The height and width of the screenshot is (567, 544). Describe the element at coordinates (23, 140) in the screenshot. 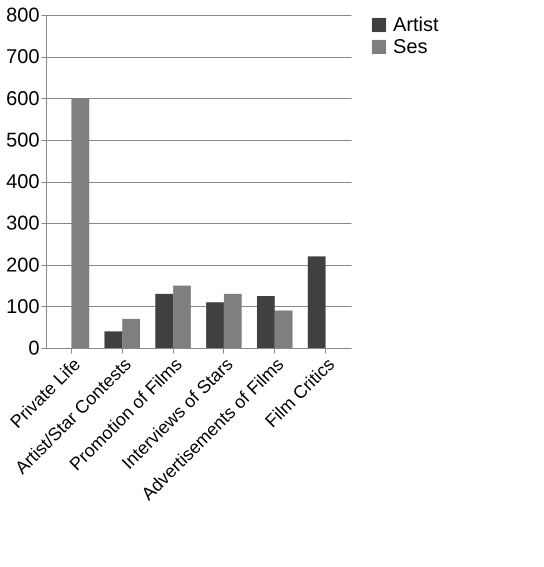

I see `y-tick-label: 500` at that location.